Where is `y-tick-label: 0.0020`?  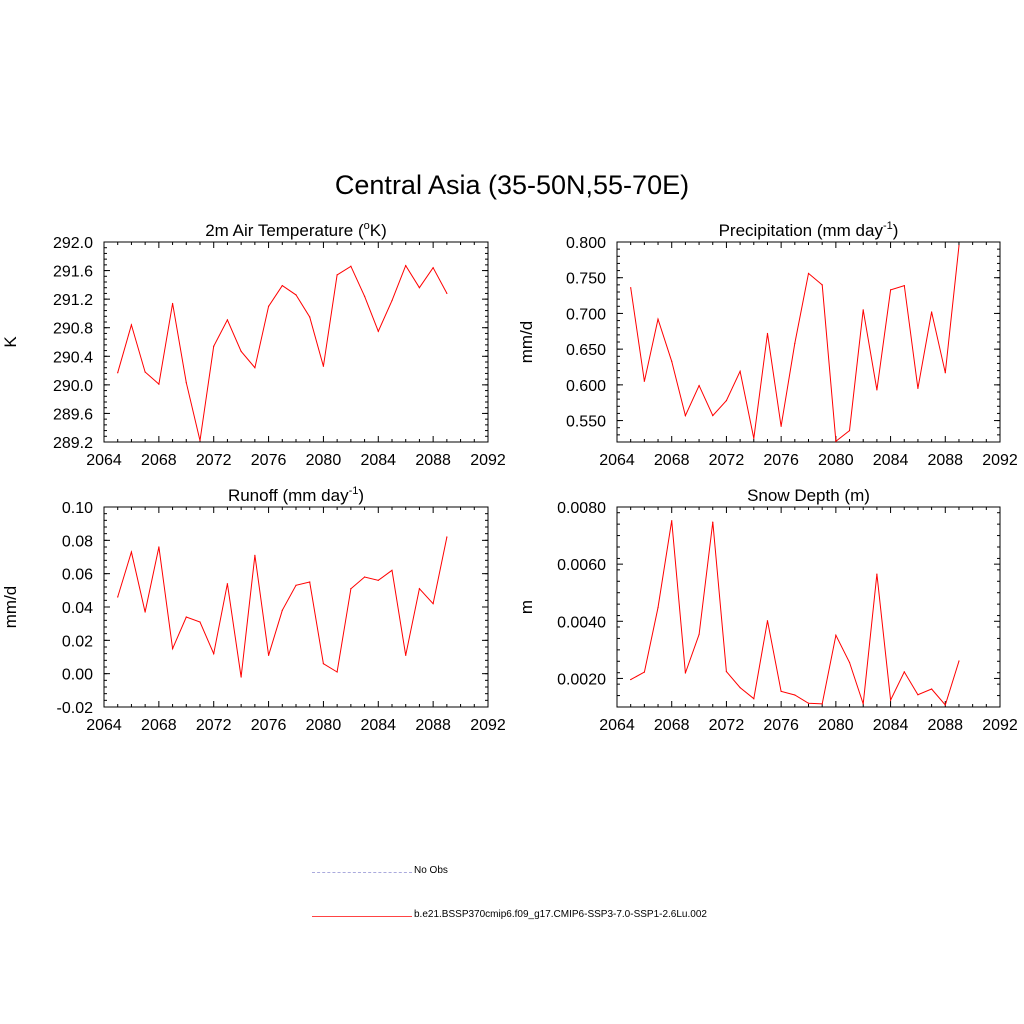
y-tick-label: 0.0020 is located at coordinates (581, 679).